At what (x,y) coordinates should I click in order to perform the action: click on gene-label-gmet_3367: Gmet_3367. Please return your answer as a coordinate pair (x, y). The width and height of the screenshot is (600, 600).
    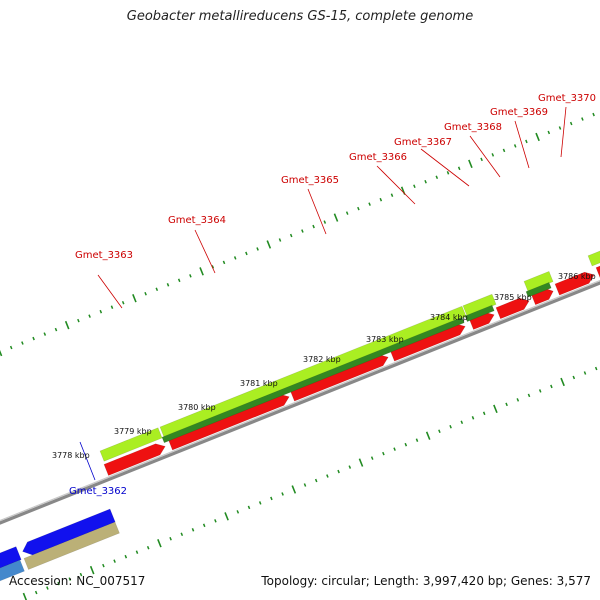
    Looking at the image, I should click on (423, 142).